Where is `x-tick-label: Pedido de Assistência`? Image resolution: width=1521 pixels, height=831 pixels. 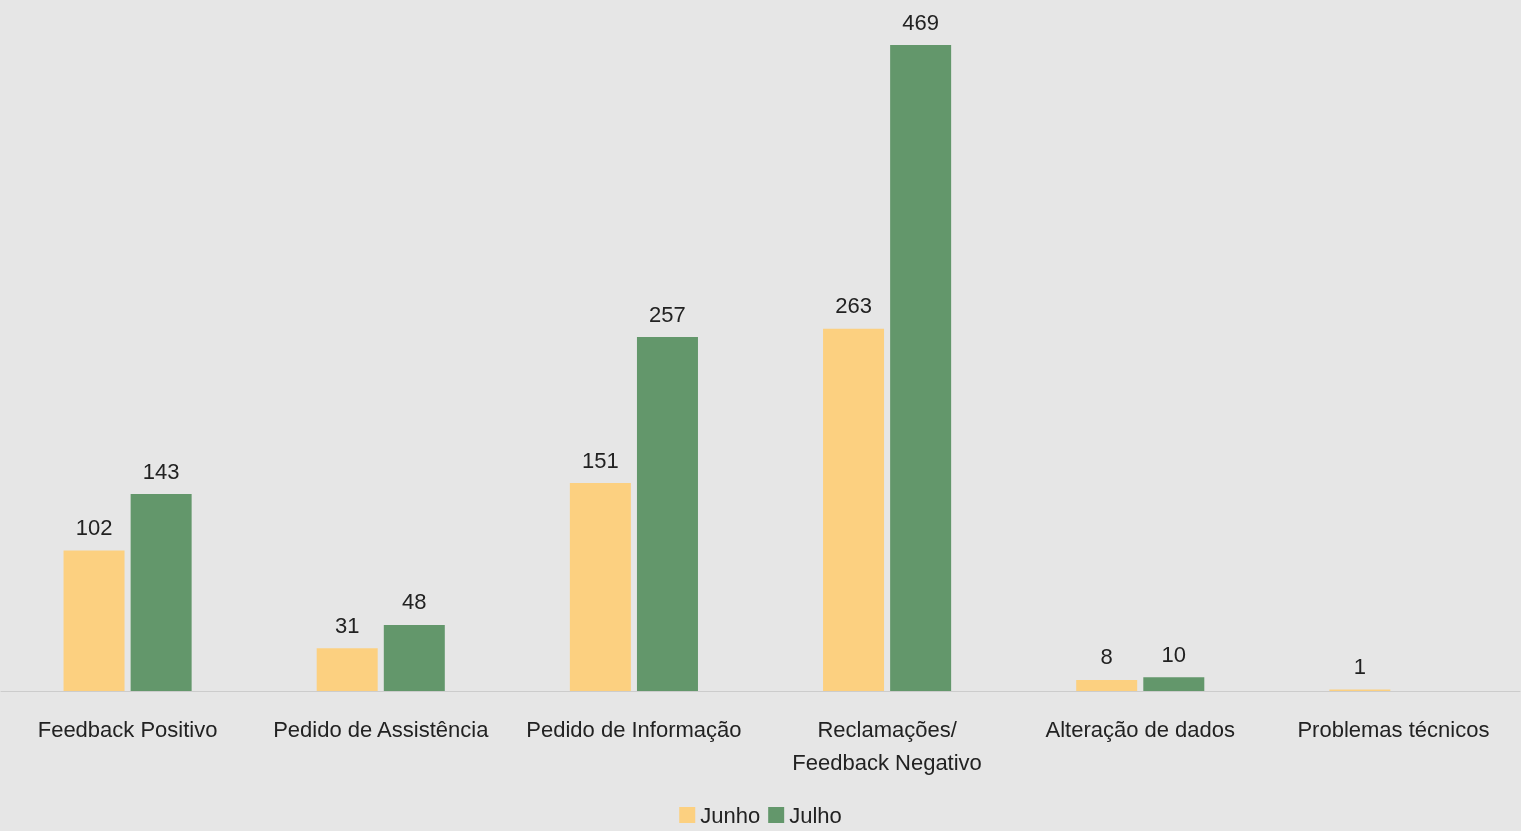 x-tick-label: Pedido de Assistência is located at coordinates (381, 729).